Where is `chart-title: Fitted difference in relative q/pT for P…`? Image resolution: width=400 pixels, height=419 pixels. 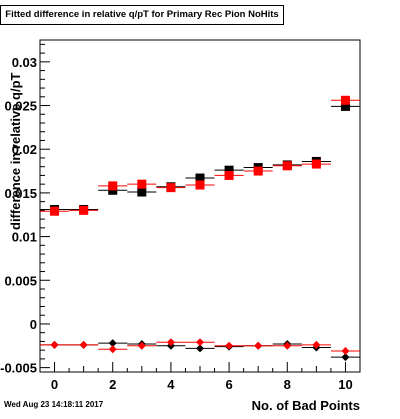
chart-title: Fitted difference in relative q/pT for P… is located at coordinates (142, 15).